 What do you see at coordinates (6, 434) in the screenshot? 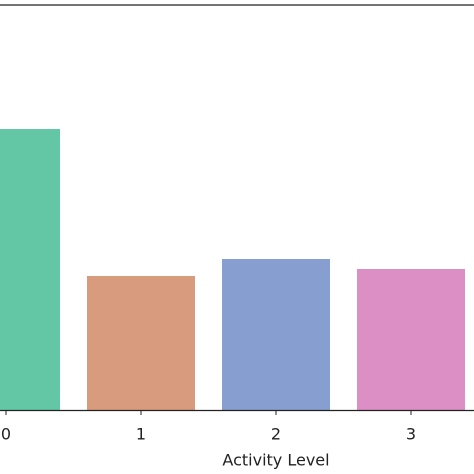
I see `x-tick-label: 0` at bounding box center [6, 434].